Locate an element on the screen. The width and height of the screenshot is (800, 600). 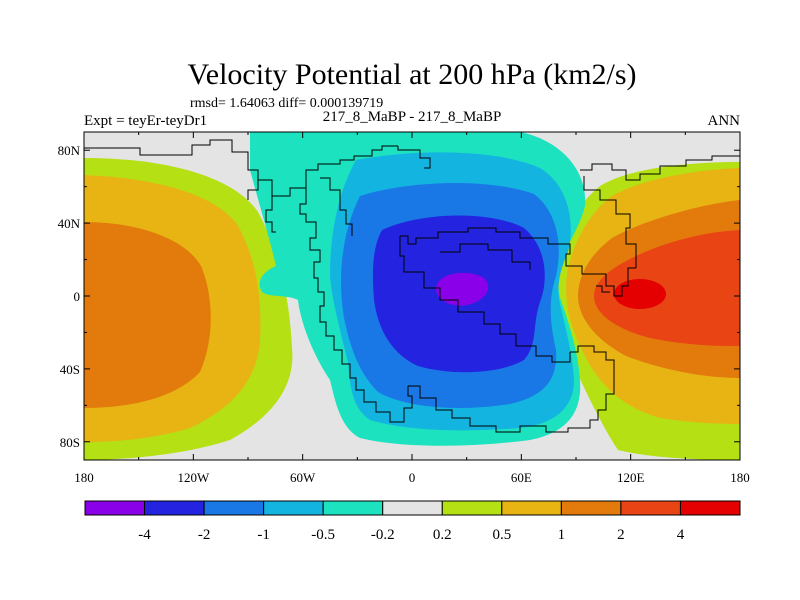
y-tick-label: 40S is located at coordinates (70, 369).